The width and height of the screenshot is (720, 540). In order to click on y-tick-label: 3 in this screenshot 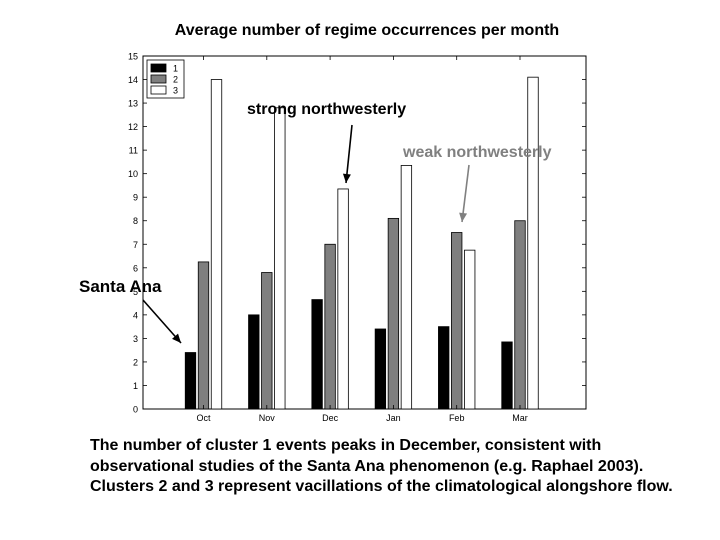, I will do `click(135, 339)`.